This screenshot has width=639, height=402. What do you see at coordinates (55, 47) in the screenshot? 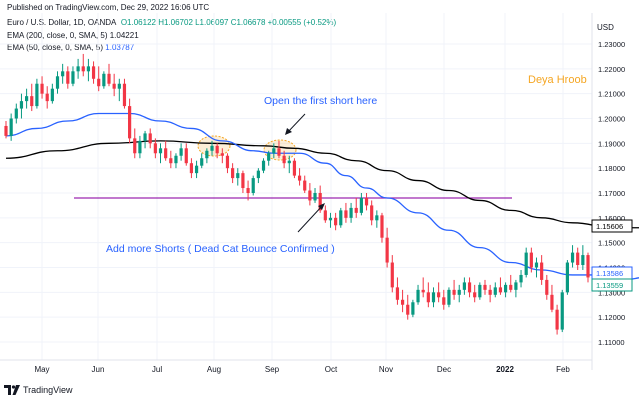
I see `ema50-label: EMA (50, close, 0, SMA, 5)` at bounding box center [55, 47].